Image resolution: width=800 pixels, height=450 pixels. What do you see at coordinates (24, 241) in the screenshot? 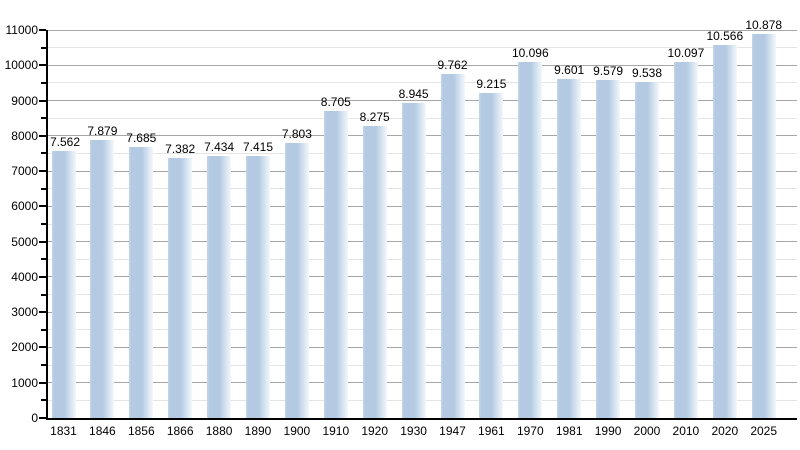
I see `y-tick-label: 5000` at bounding box center [24, 241].